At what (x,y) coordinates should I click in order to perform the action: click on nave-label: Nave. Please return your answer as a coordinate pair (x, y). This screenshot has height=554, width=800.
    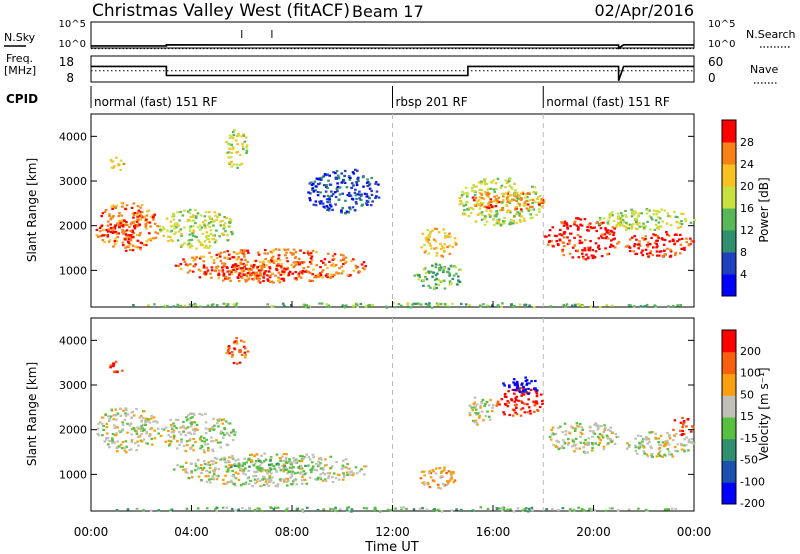
    Looking at the image, I should click on (764, 69).